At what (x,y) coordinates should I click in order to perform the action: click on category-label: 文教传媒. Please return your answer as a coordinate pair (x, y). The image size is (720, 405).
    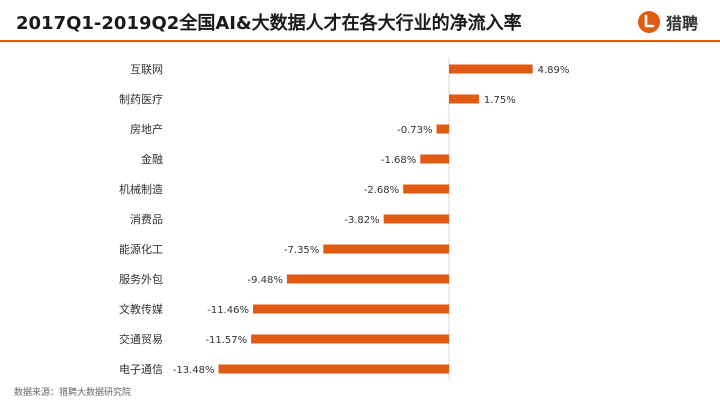
    Looking at the image, I should click on (141, 309).